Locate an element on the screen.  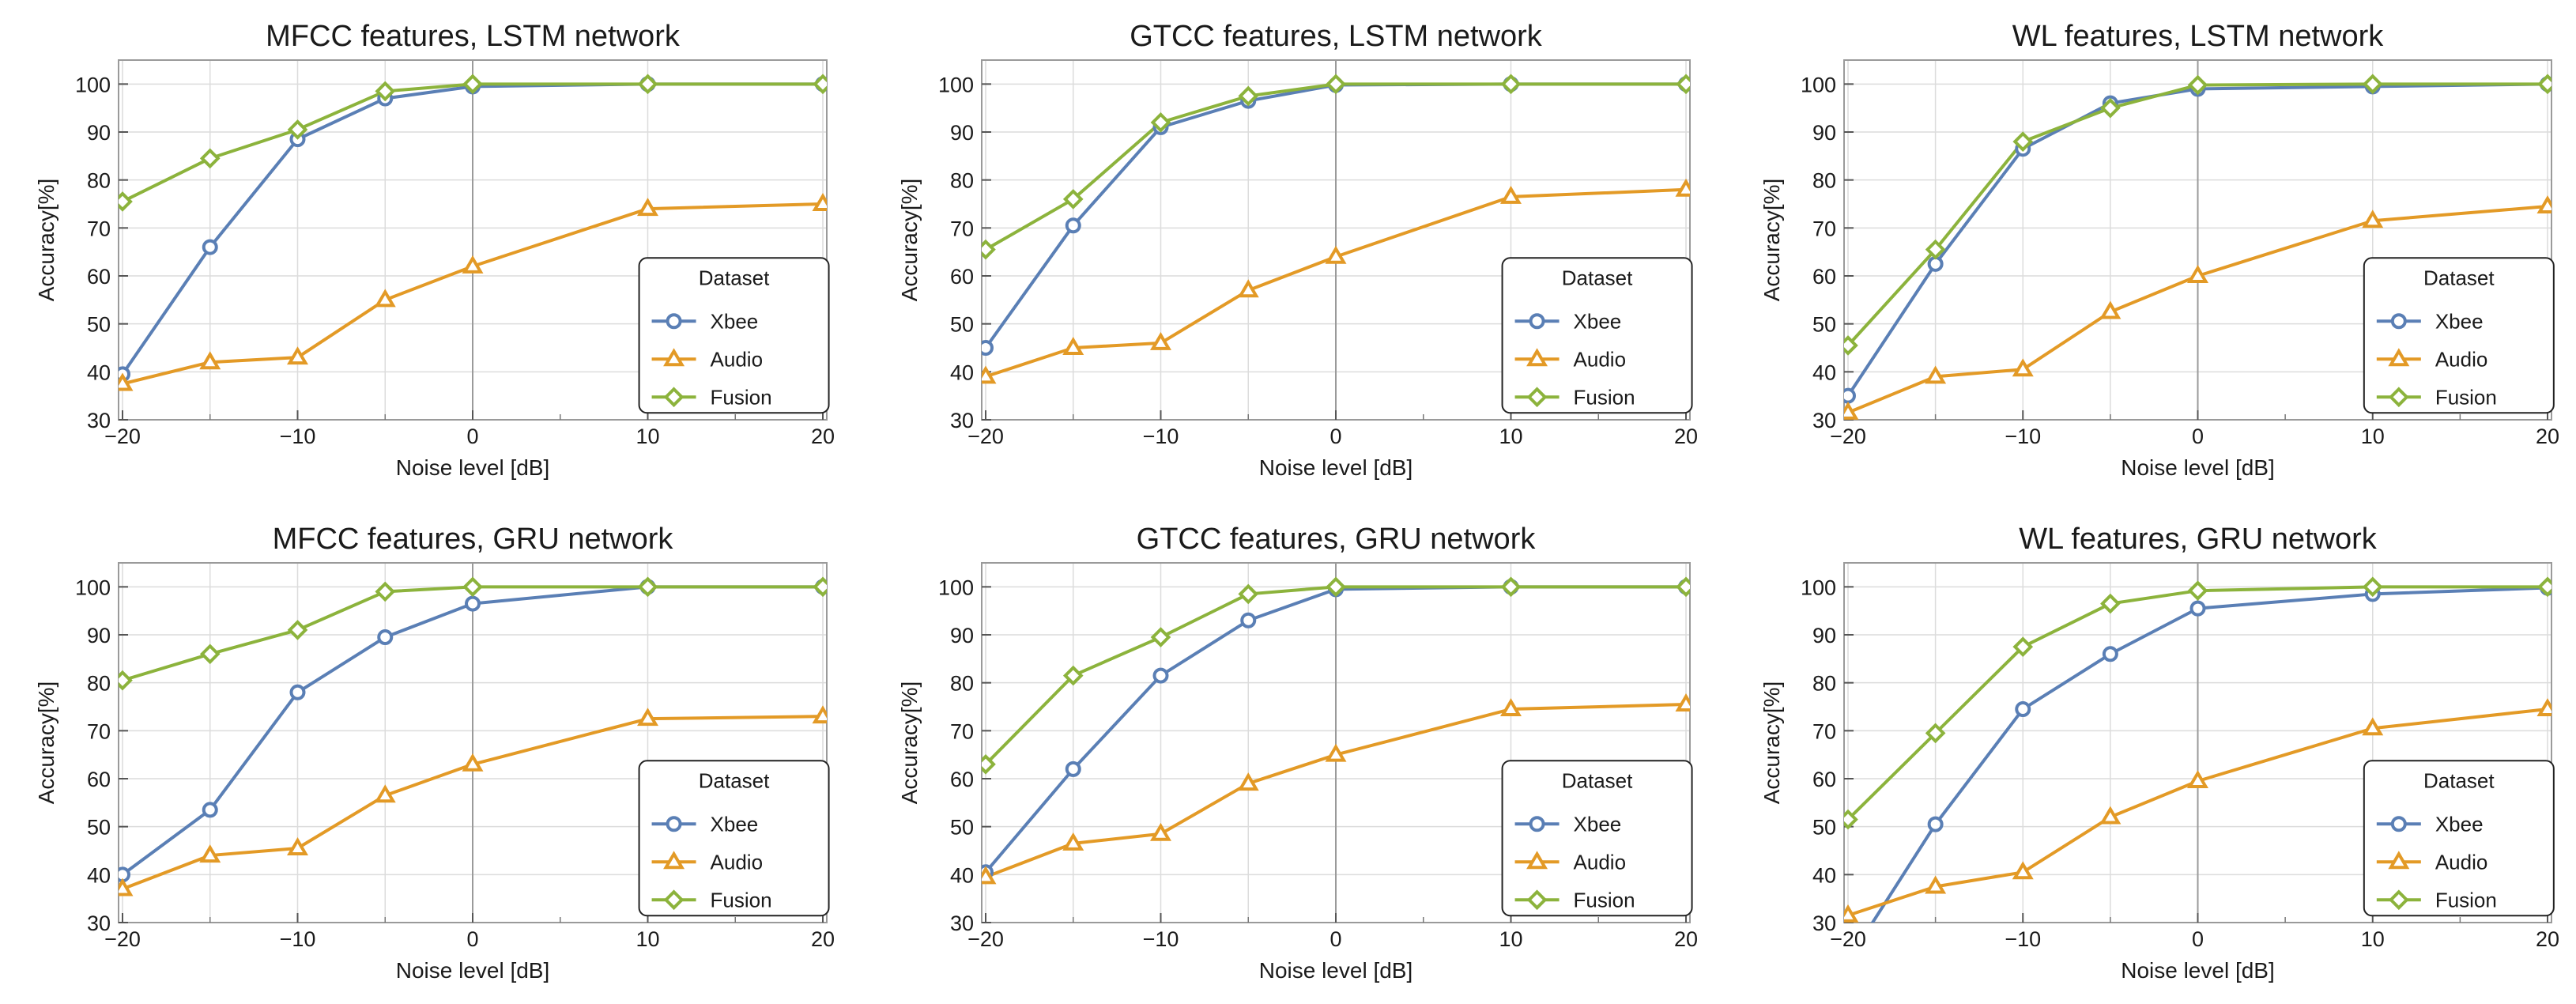
chart-title: WL features, GRU network is located at coordinates (2198, 539).